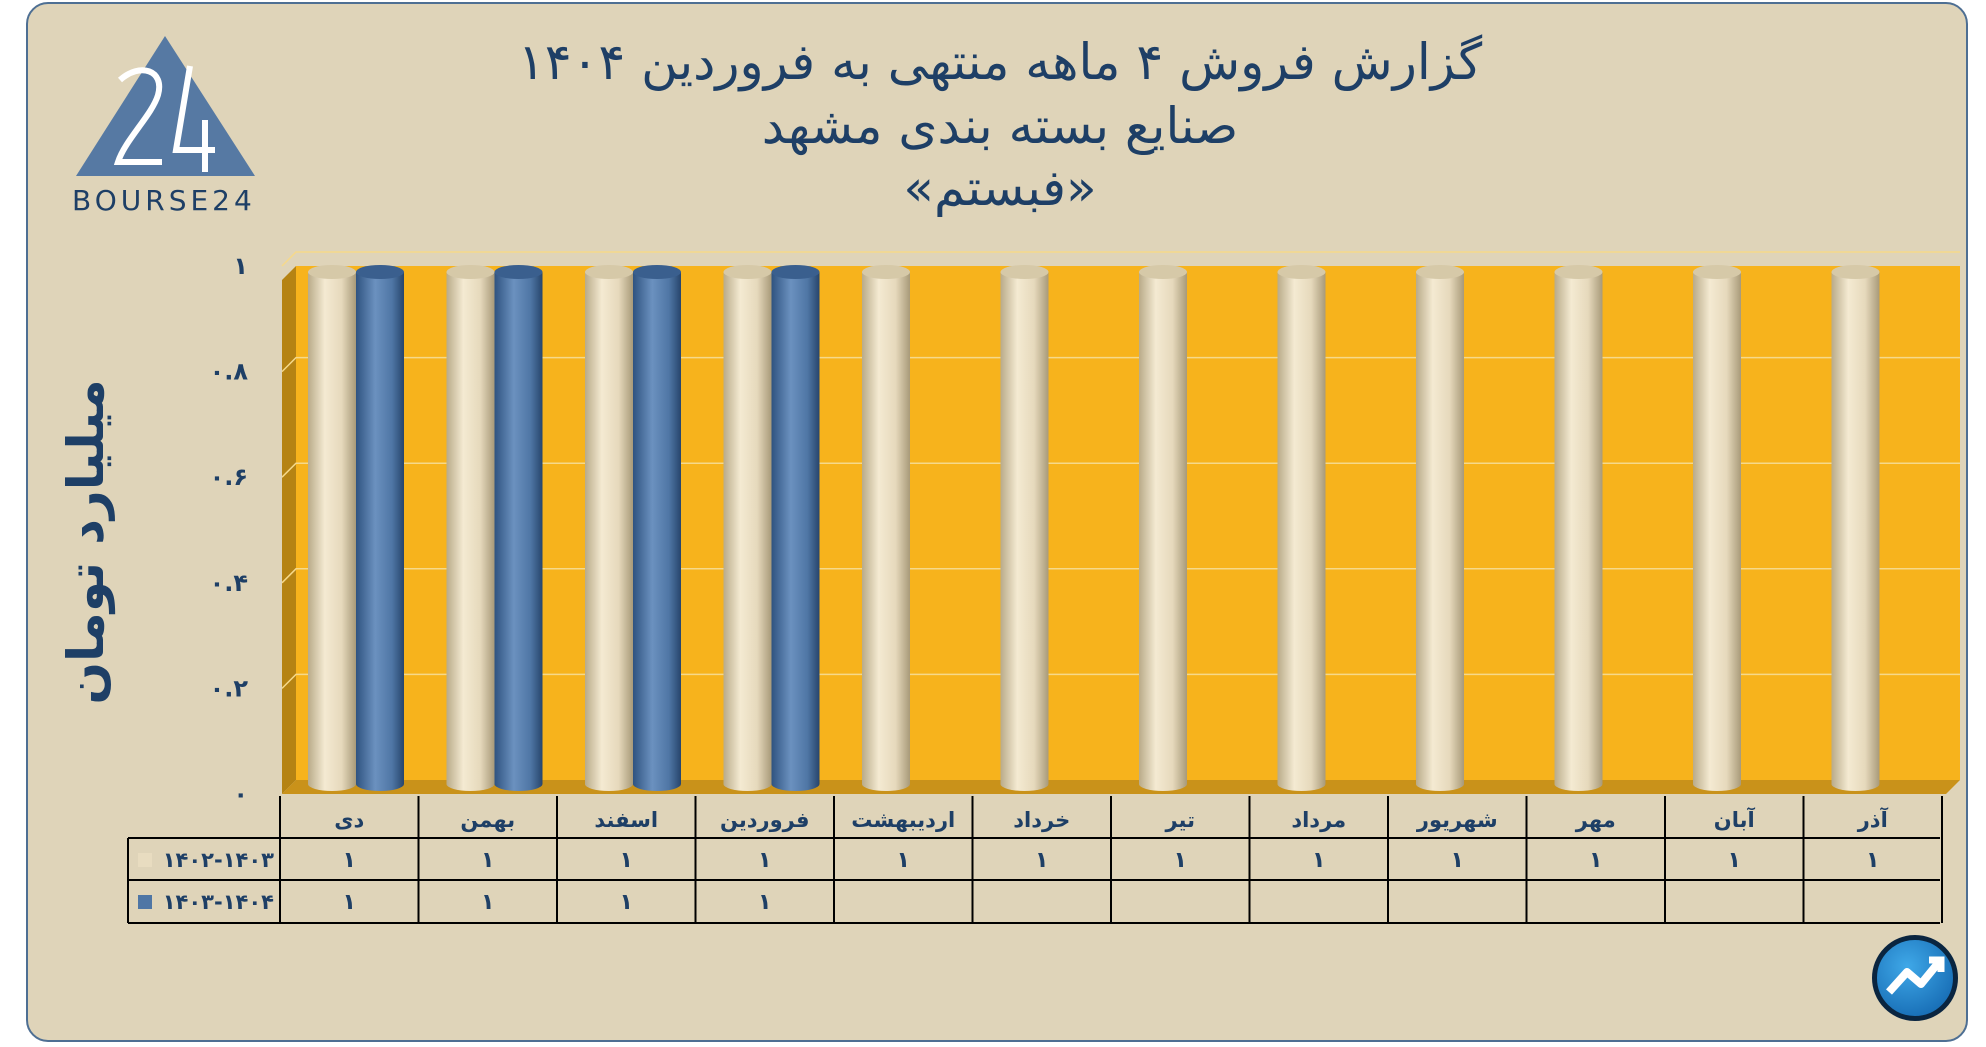  Describe the element at coordinates (1873, 819) in the screenshot. I see `x-tick-label: آذر` at that location.